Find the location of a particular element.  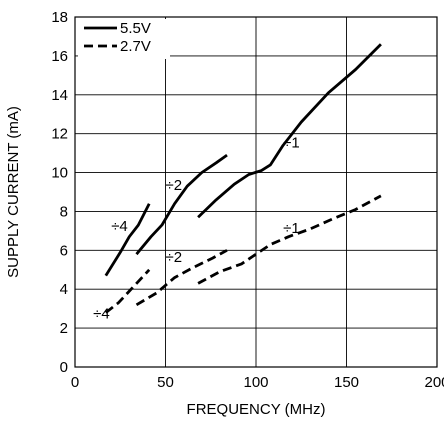

series-line-5-5v-div2 is located at coordinates (181, 204).